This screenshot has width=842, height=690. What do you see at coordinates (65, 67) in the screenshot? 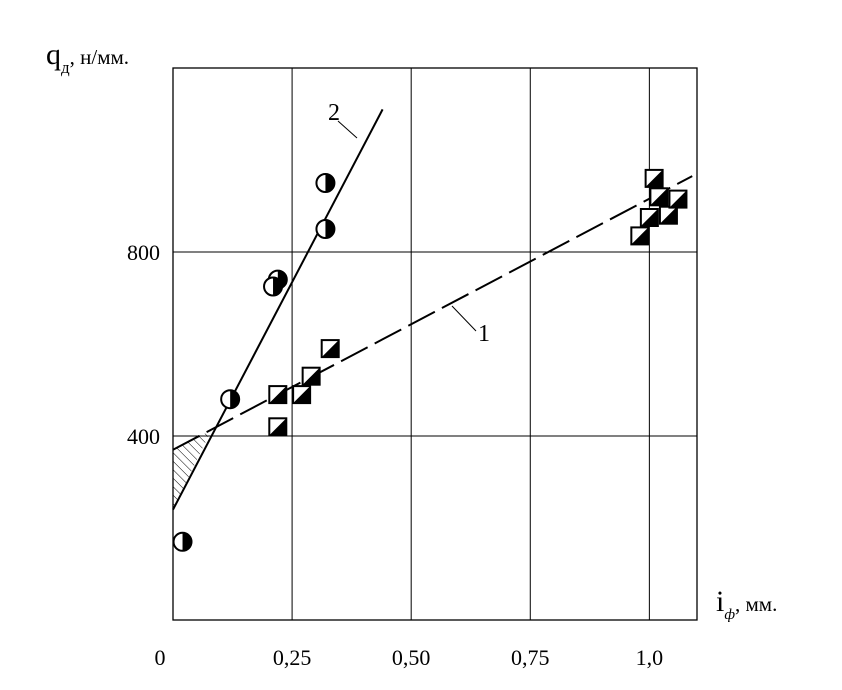
I see `y-axis-subscript: д` at bounding box center [65, 67].